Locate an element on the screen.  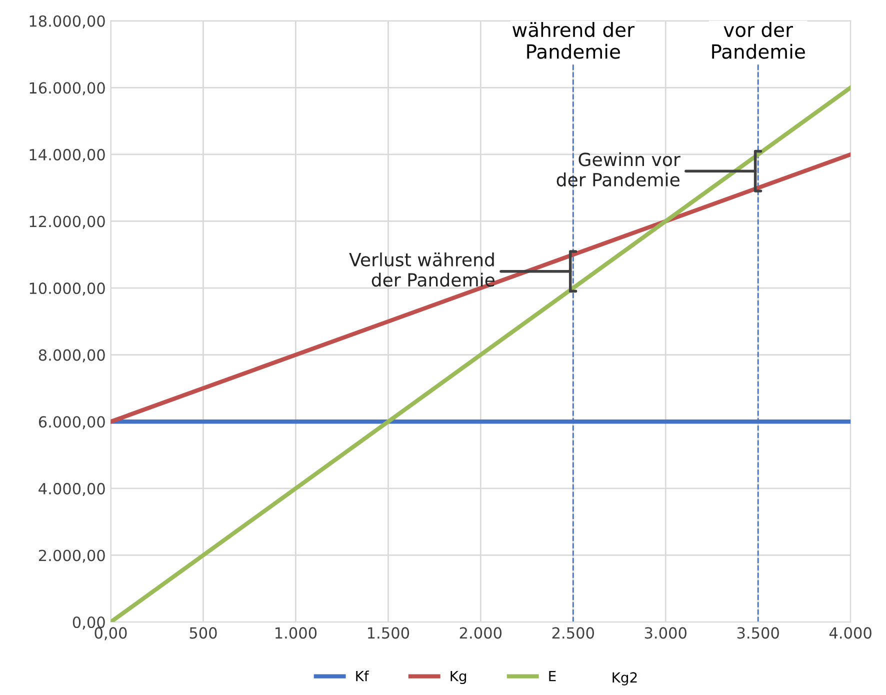
y-tick-label: 6.000,00 is located at coordinates (71, 423).